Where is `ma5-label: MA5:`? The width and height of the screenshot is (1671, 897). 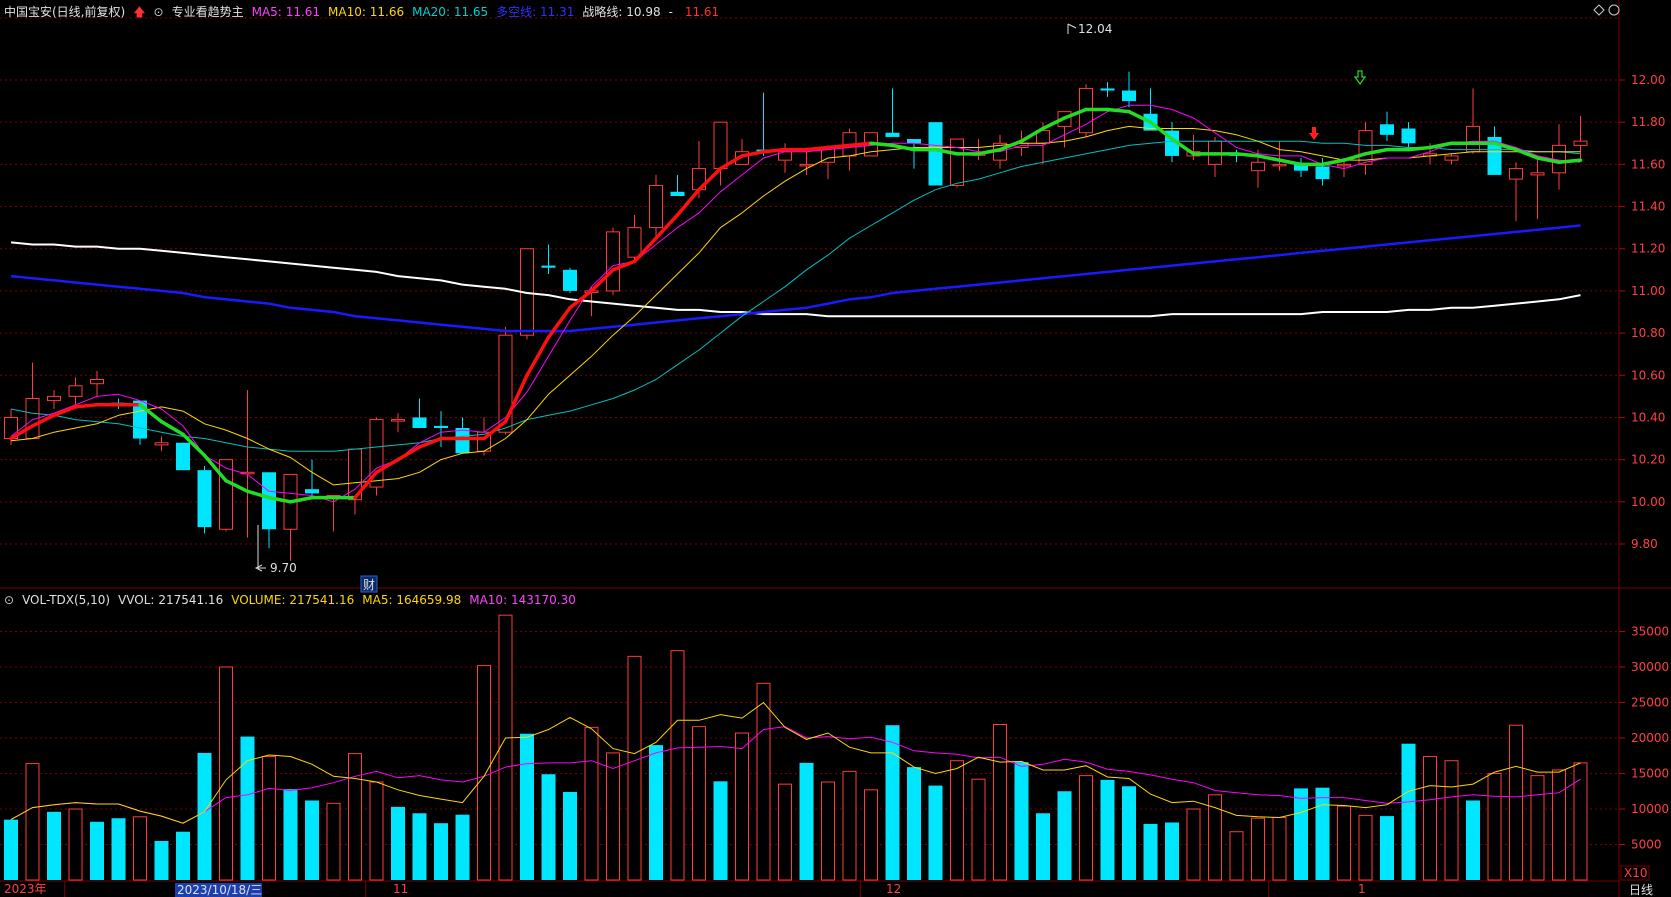
ma5-label: MA5: is located at coordinates (266, 12).